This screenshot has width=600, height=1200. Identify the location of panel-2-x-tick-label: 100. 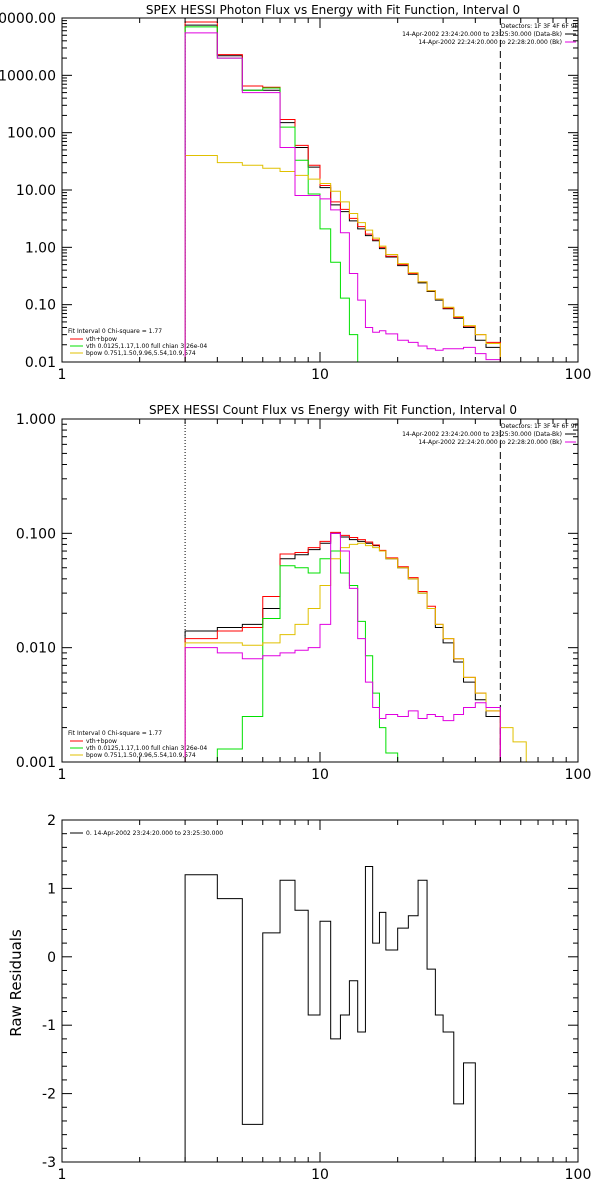
(578, 1175).